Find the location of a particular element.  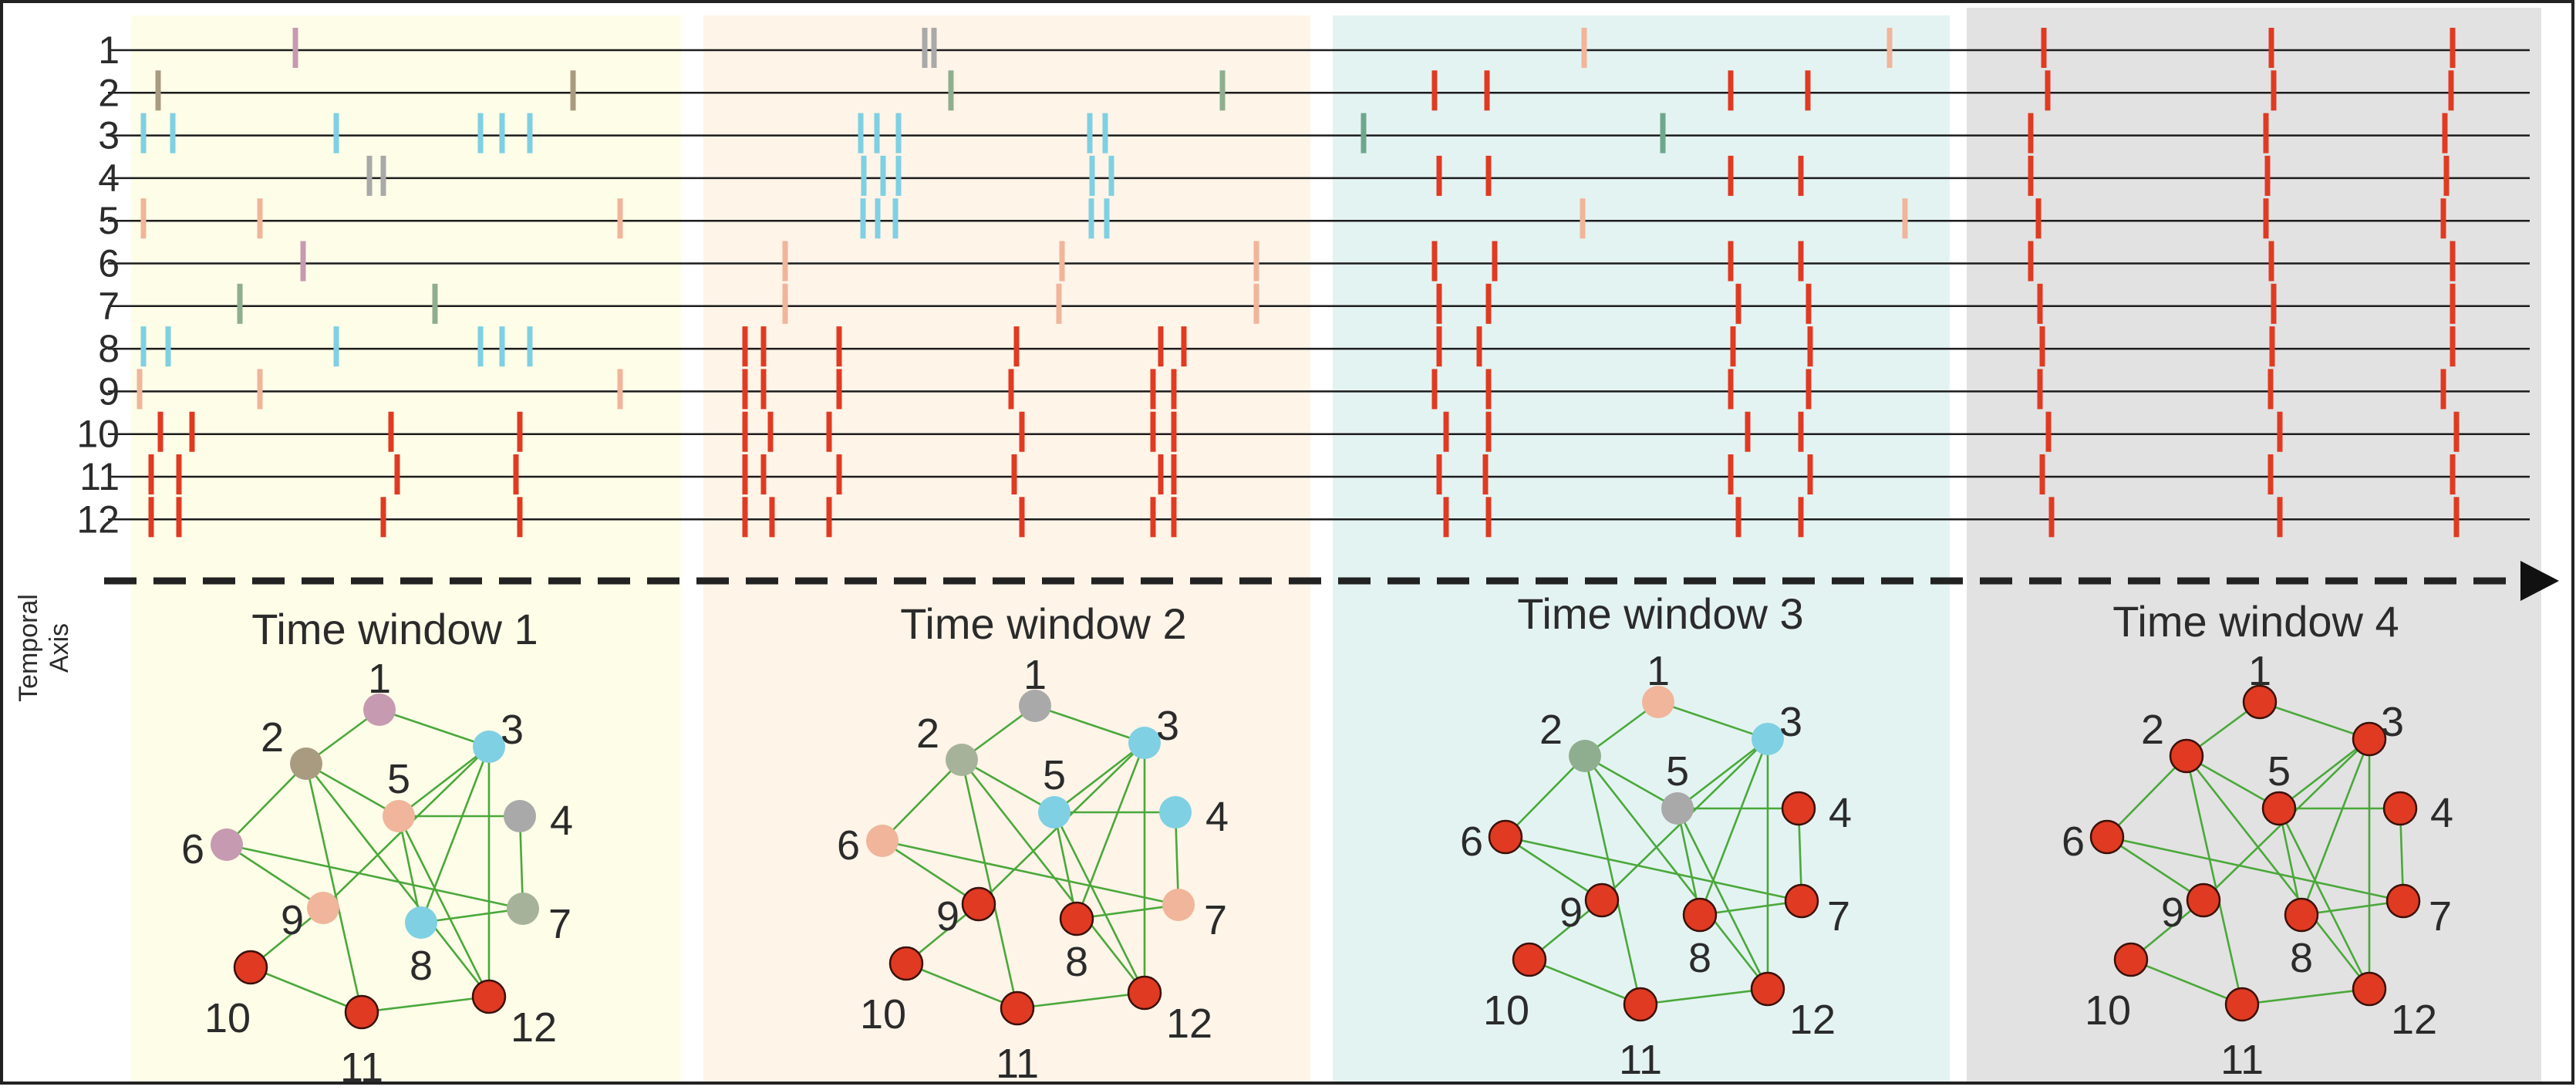

row-label-11: 11 is located at coordinates (99, 476).